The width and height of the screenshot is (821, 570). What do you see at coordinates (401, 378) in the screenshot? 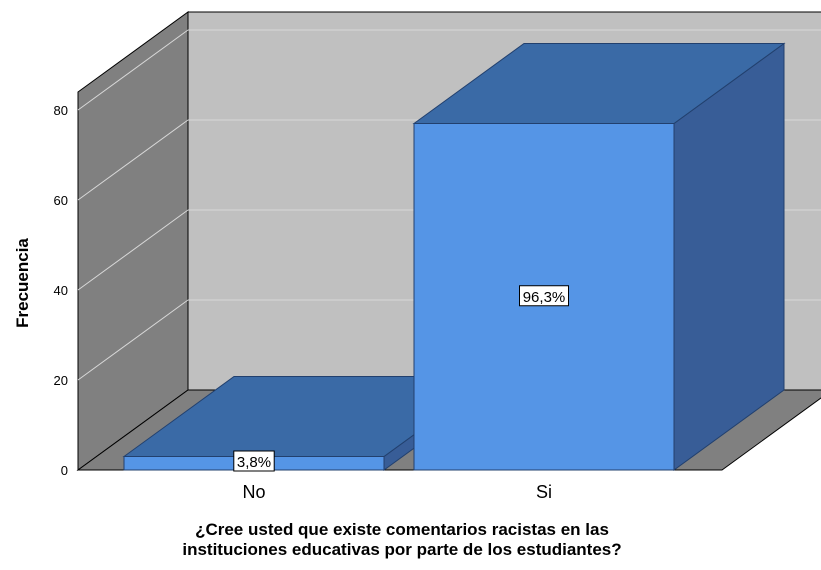
I see `bar-data-labels: 3,8% 96,3%` at bounding box center [401, 378].